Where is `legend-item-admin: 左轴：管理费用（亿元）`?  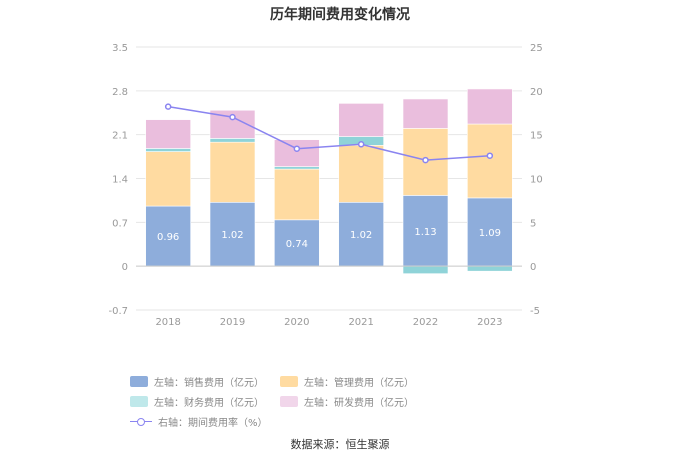 legend-item-admin: 左轴：管理费用（亿元） is located at coordinates (347, 381).